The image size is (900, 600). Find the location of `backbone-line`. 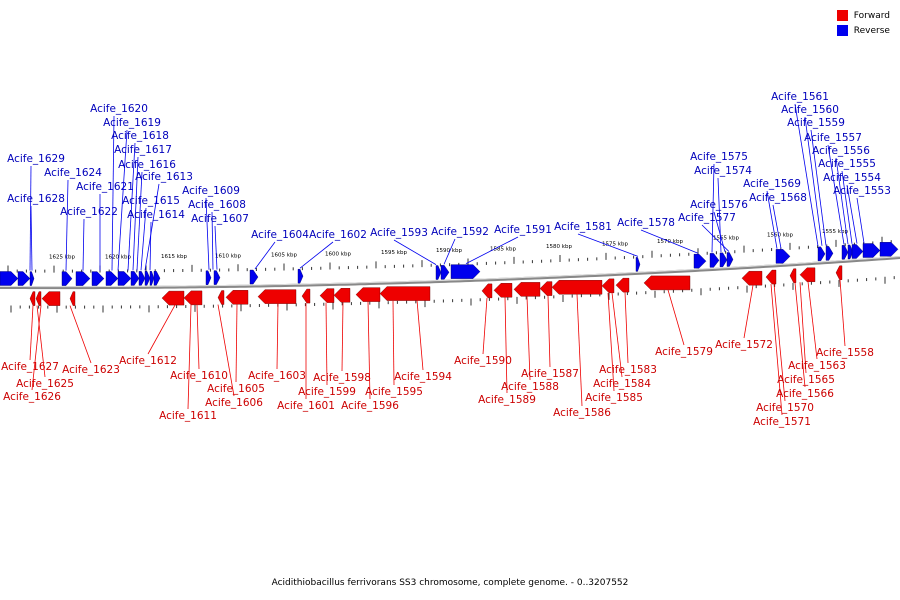

backbone-line is located at coordinates (450, 273).